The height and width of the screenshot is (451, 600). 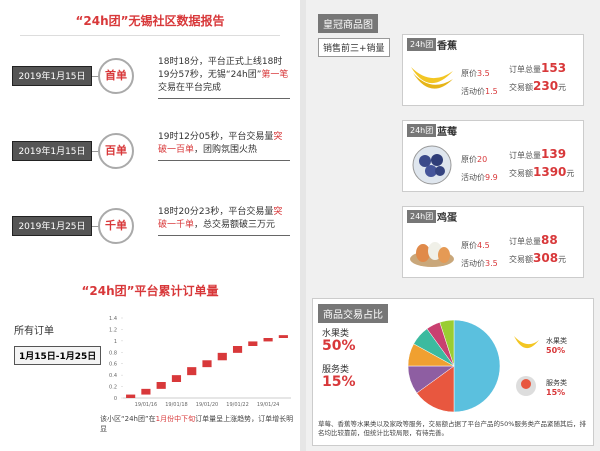 I want to click on y-tick-label: 0.2, so click(x=113, y=388).